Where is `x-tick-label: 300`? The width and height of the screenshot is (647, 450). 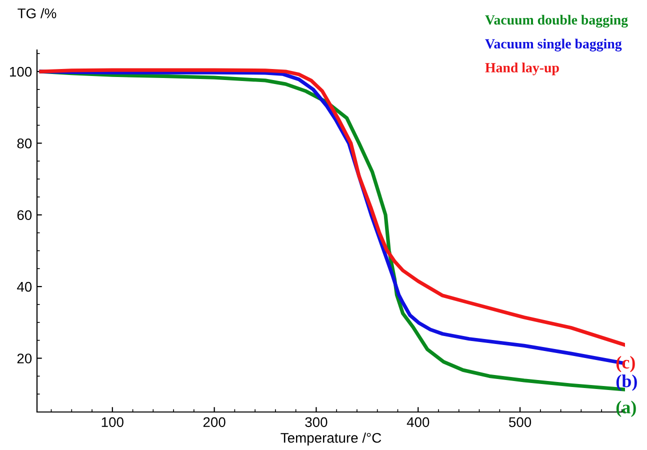 x-tick-label: 300 is located at coordinates (316, 422).